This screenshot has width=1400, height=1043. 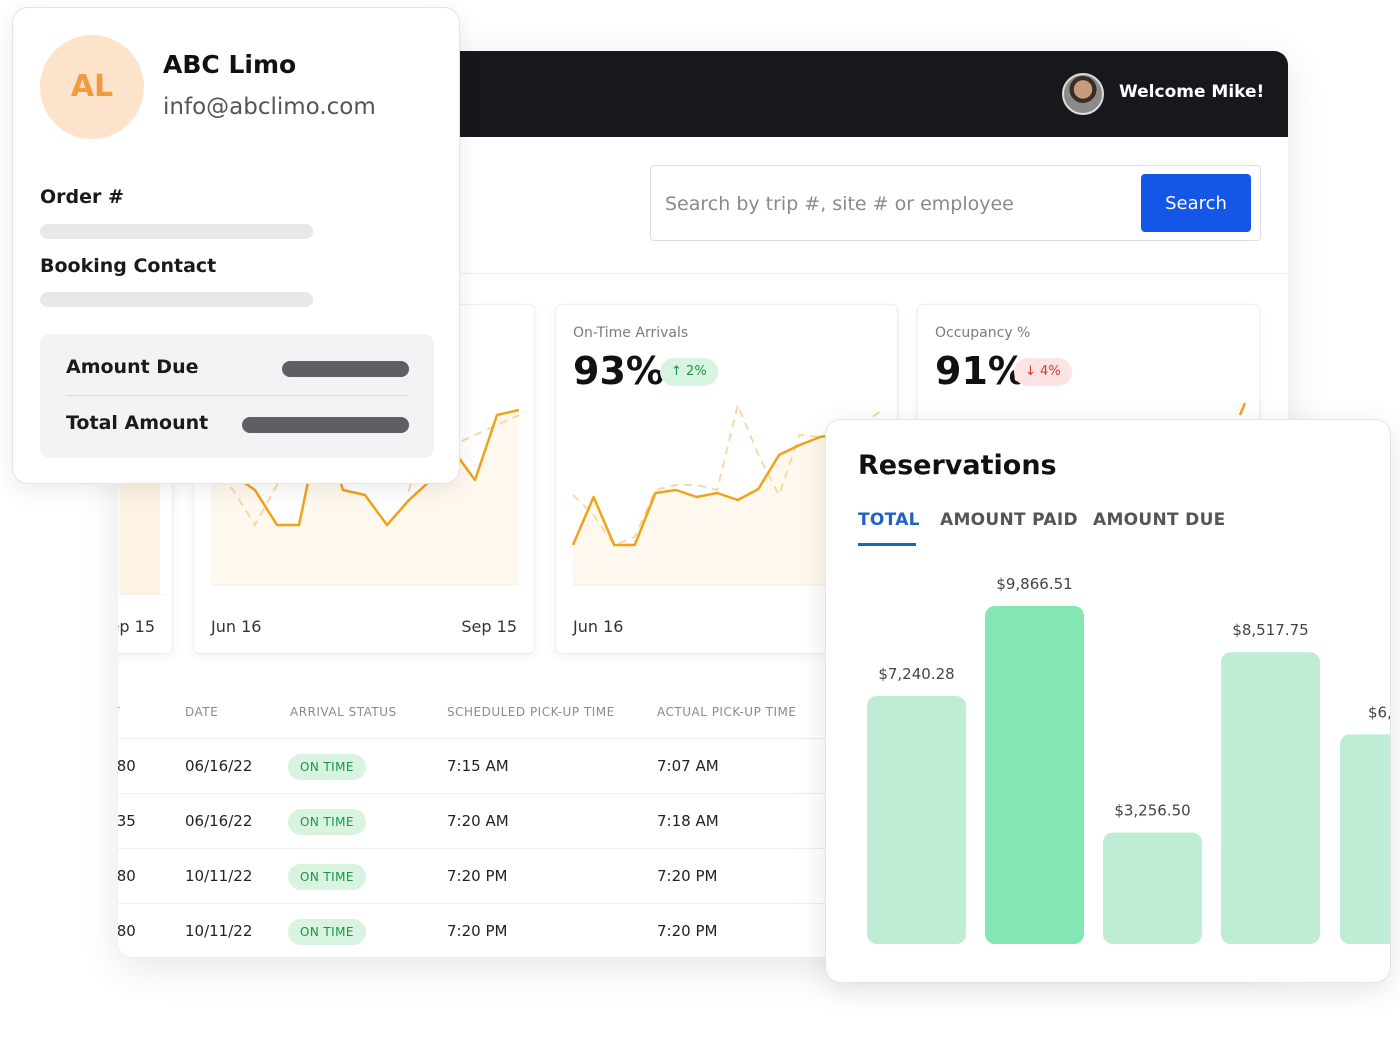 What do you see at coordinates (128, 266) in the screenshot?
I see `booking-contact-label: Booking Contact` at bounding box center [128, 266].